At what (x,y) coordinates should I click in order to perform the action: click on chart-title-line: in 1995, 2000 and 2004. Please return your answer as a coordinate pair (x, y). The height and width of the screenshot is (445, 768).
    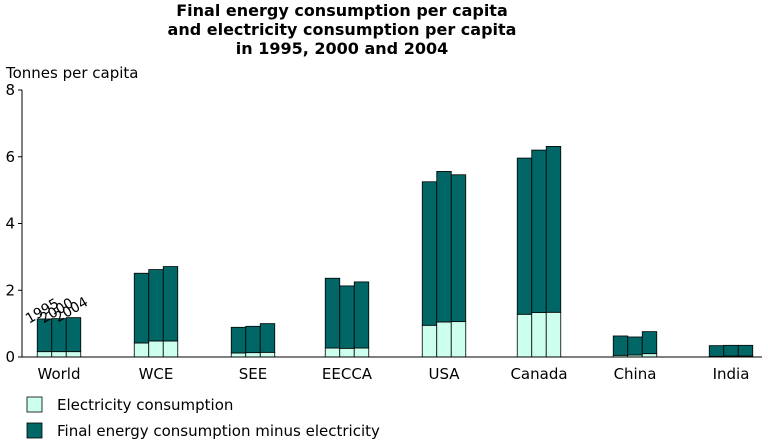
    Looking at the image, I should click on (342, 48).